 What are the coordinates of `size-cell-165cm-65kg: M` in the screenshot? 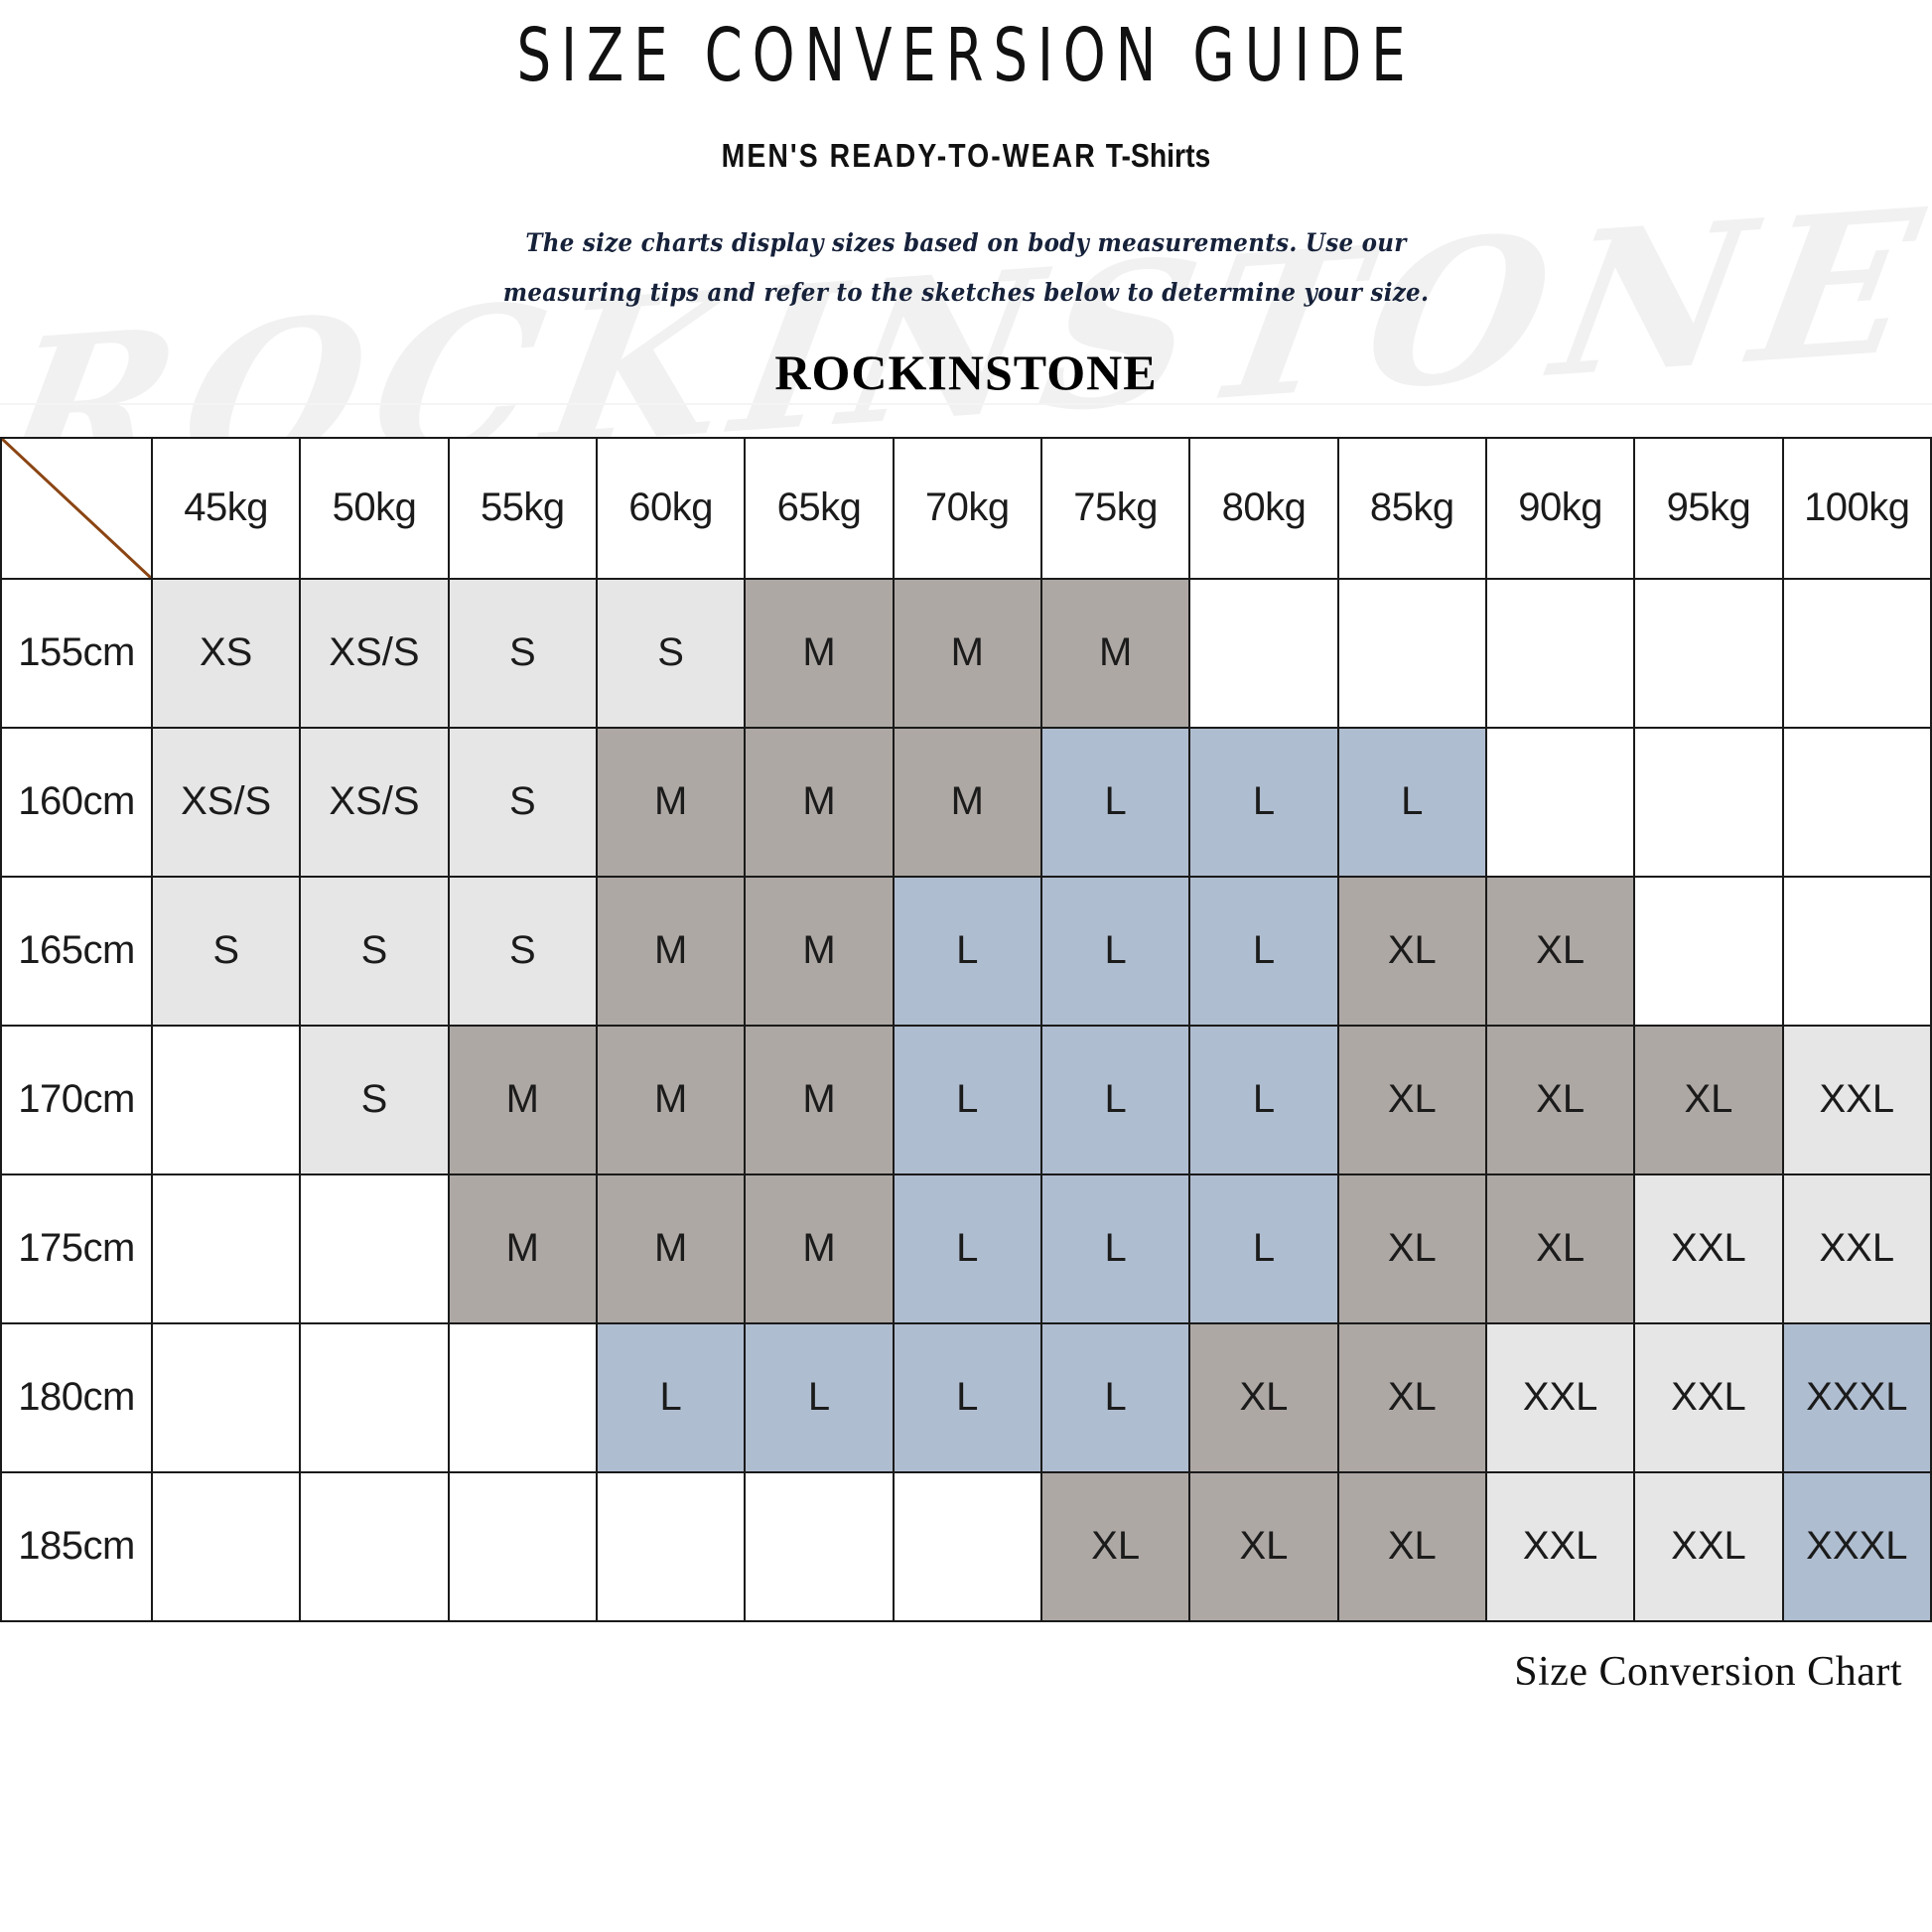 It's located at (820, 951).